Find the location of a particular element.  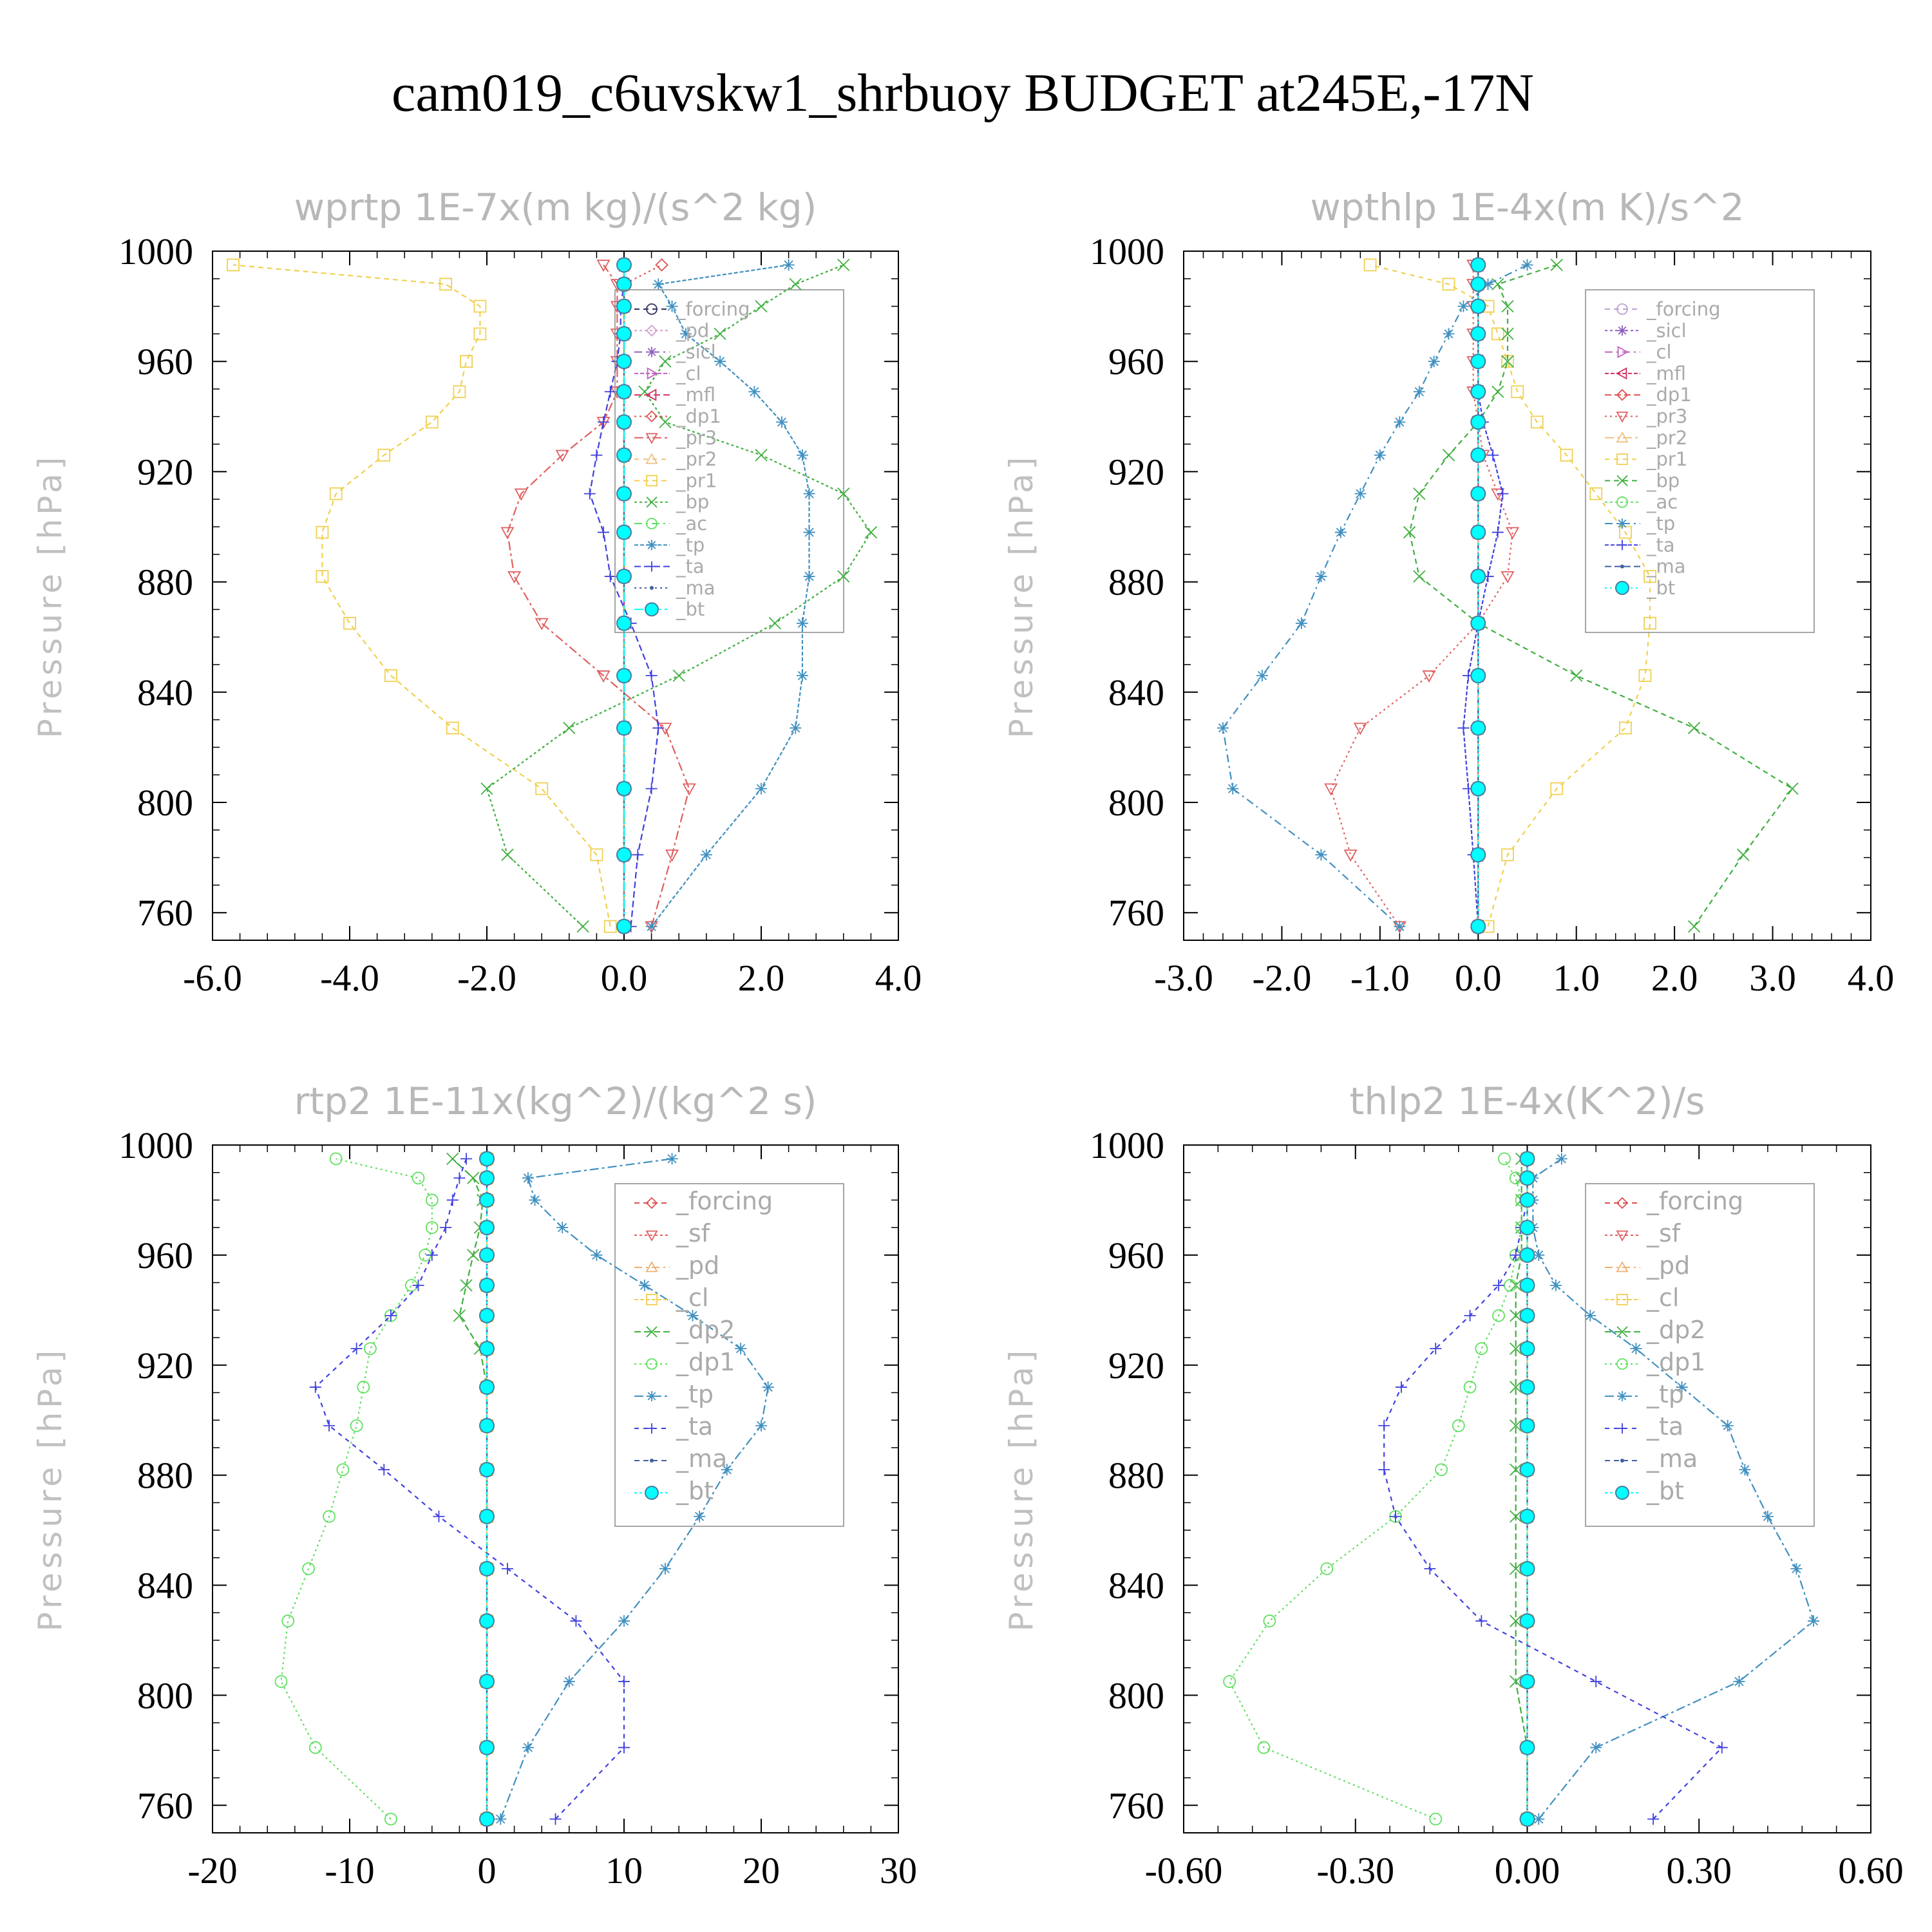

x-tick-label: -6.0 is located at coordinates (213, 978).